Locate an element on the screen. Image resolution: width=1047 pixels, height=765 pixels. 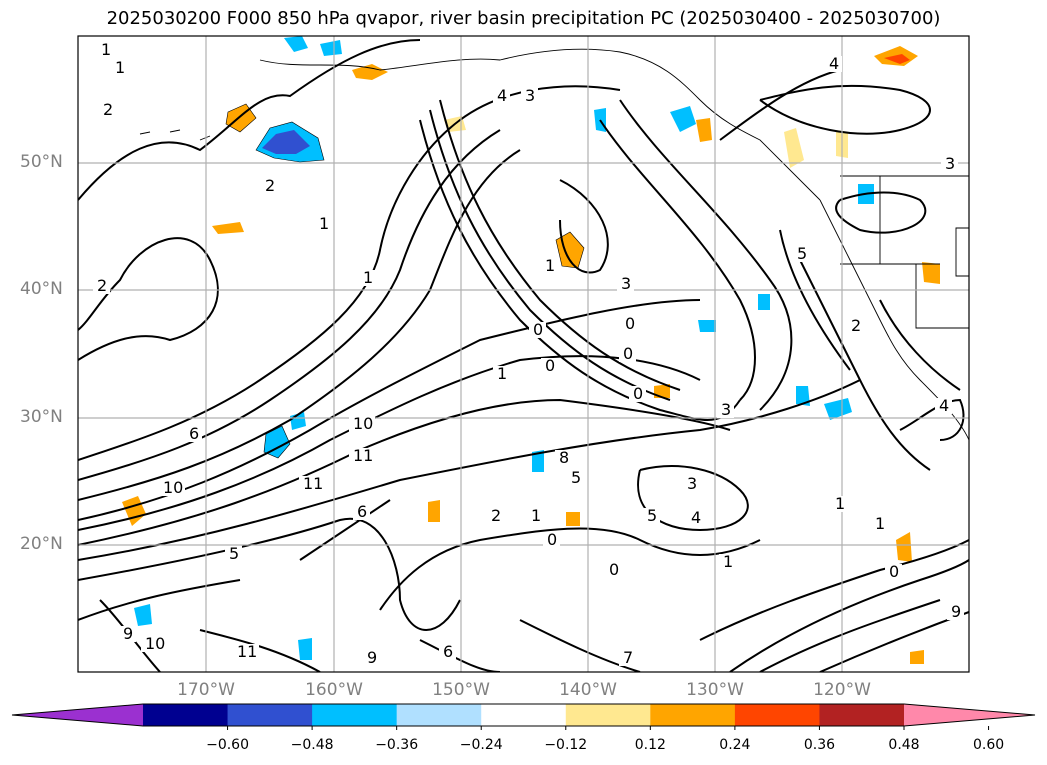
colorbar-tick-label: 0.60 is located at coordinates (988, 745).